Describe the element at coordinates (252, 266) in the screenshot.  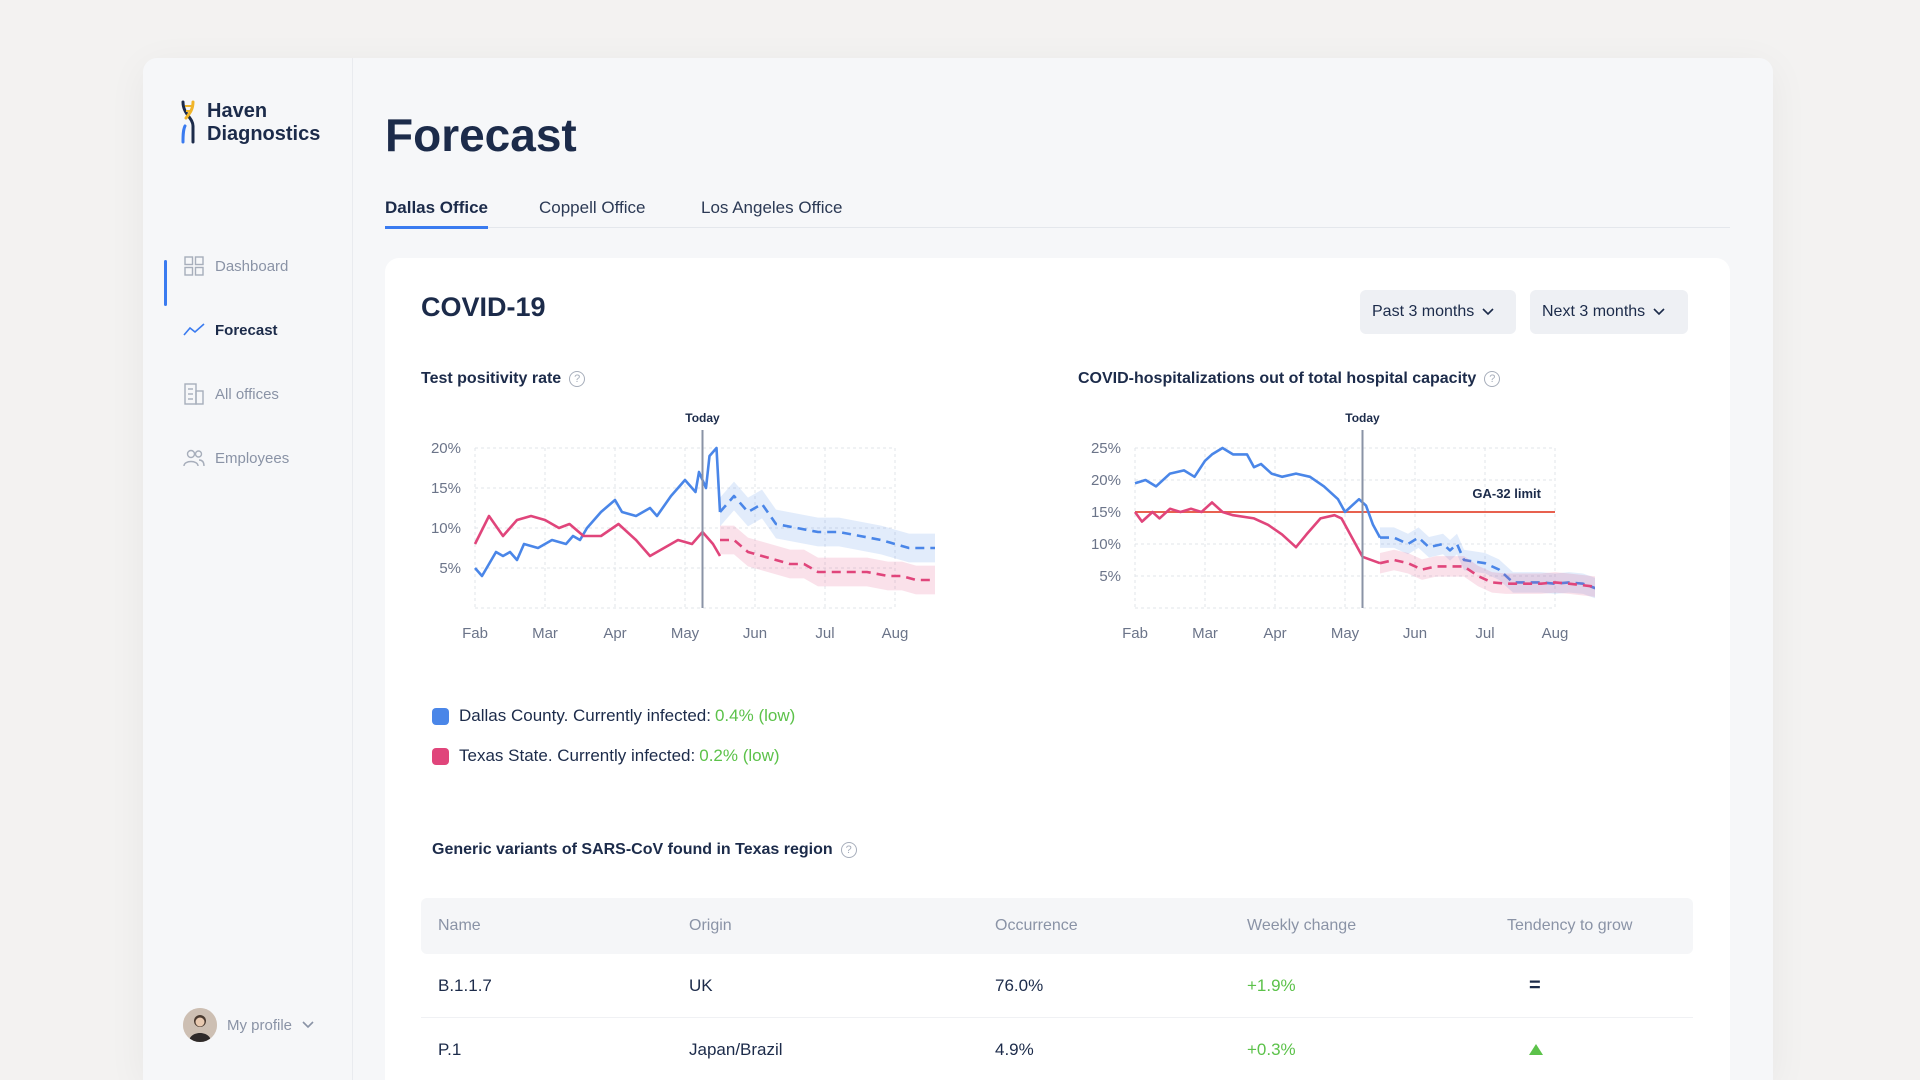
I see `sidebar-item-label: Dashboard` at that location.